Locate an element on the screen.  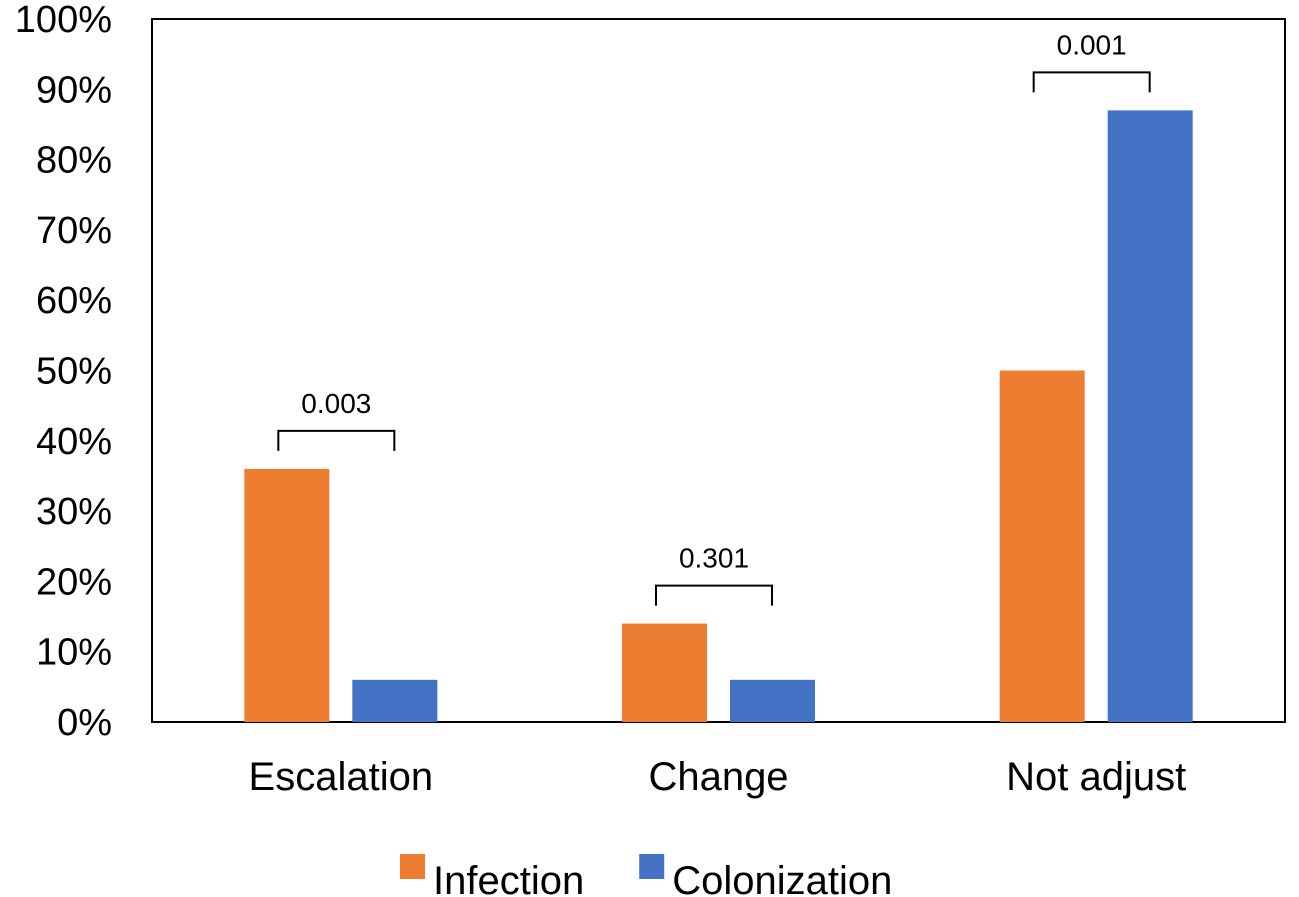
y-tick-label: 30% is located at coordinates (74, 512).